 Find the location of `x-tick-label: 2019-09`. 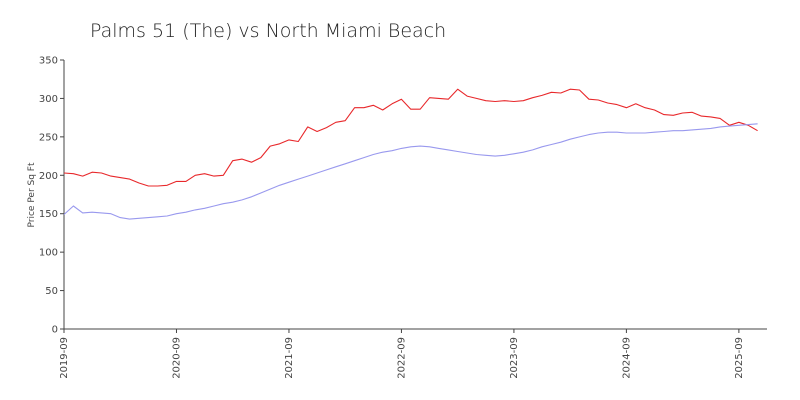

x-tick-label: 2019-09 is located at coordinates (64, 358).